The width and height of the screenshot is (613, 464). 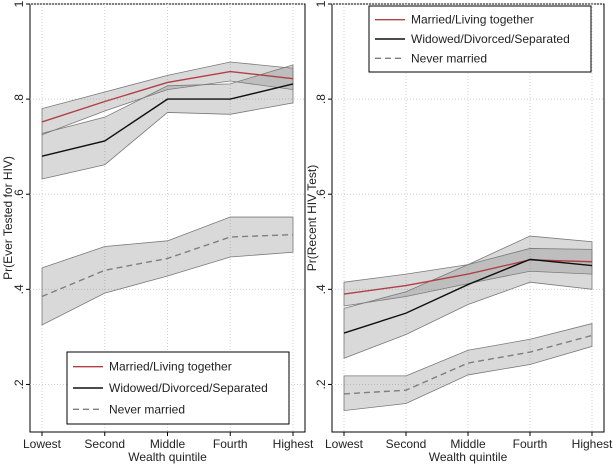 What do you see at coordinates (8, 218) in the screenshot?
I see `y-axis-title: Pr(Ever Tested for HIV)` at bounding box center [8, 218].